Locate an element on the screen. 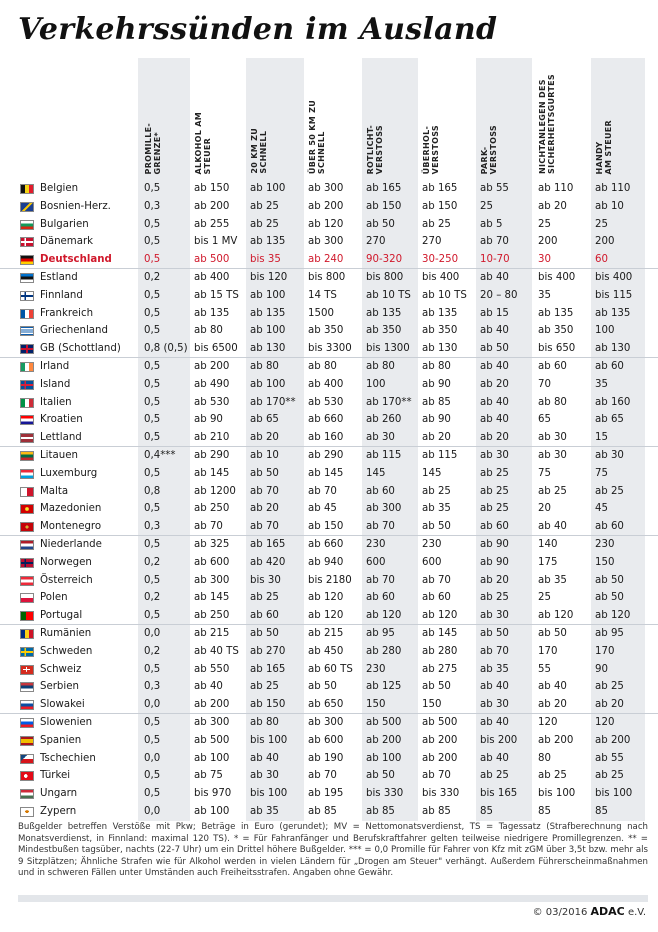  fine-cell: 10-70 is located at coordinates (495, 260).